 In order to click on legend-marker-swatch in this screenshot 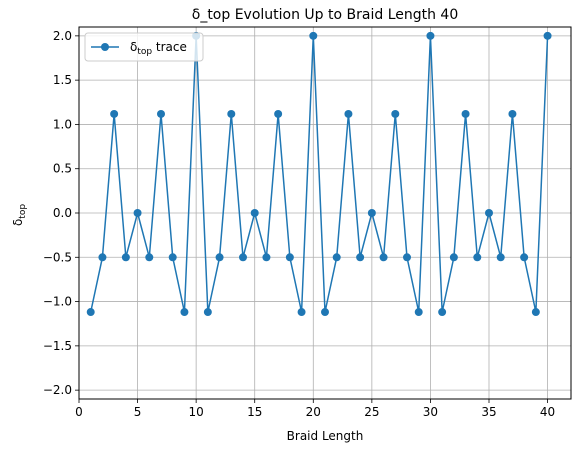, I will do `click(105, 47)`.